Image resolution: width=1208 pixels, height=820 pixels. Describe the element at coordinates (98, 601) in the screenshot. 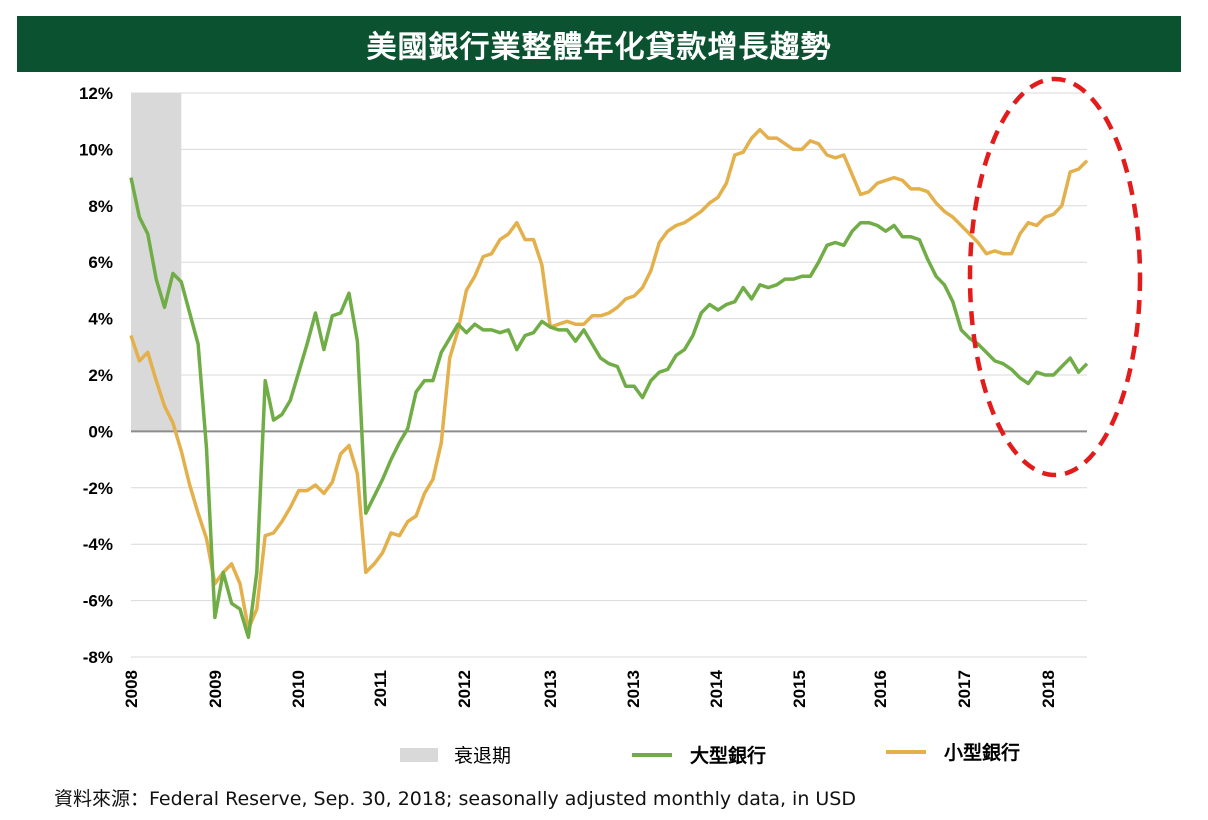

I see `y-tick-label: -6%` at that location.